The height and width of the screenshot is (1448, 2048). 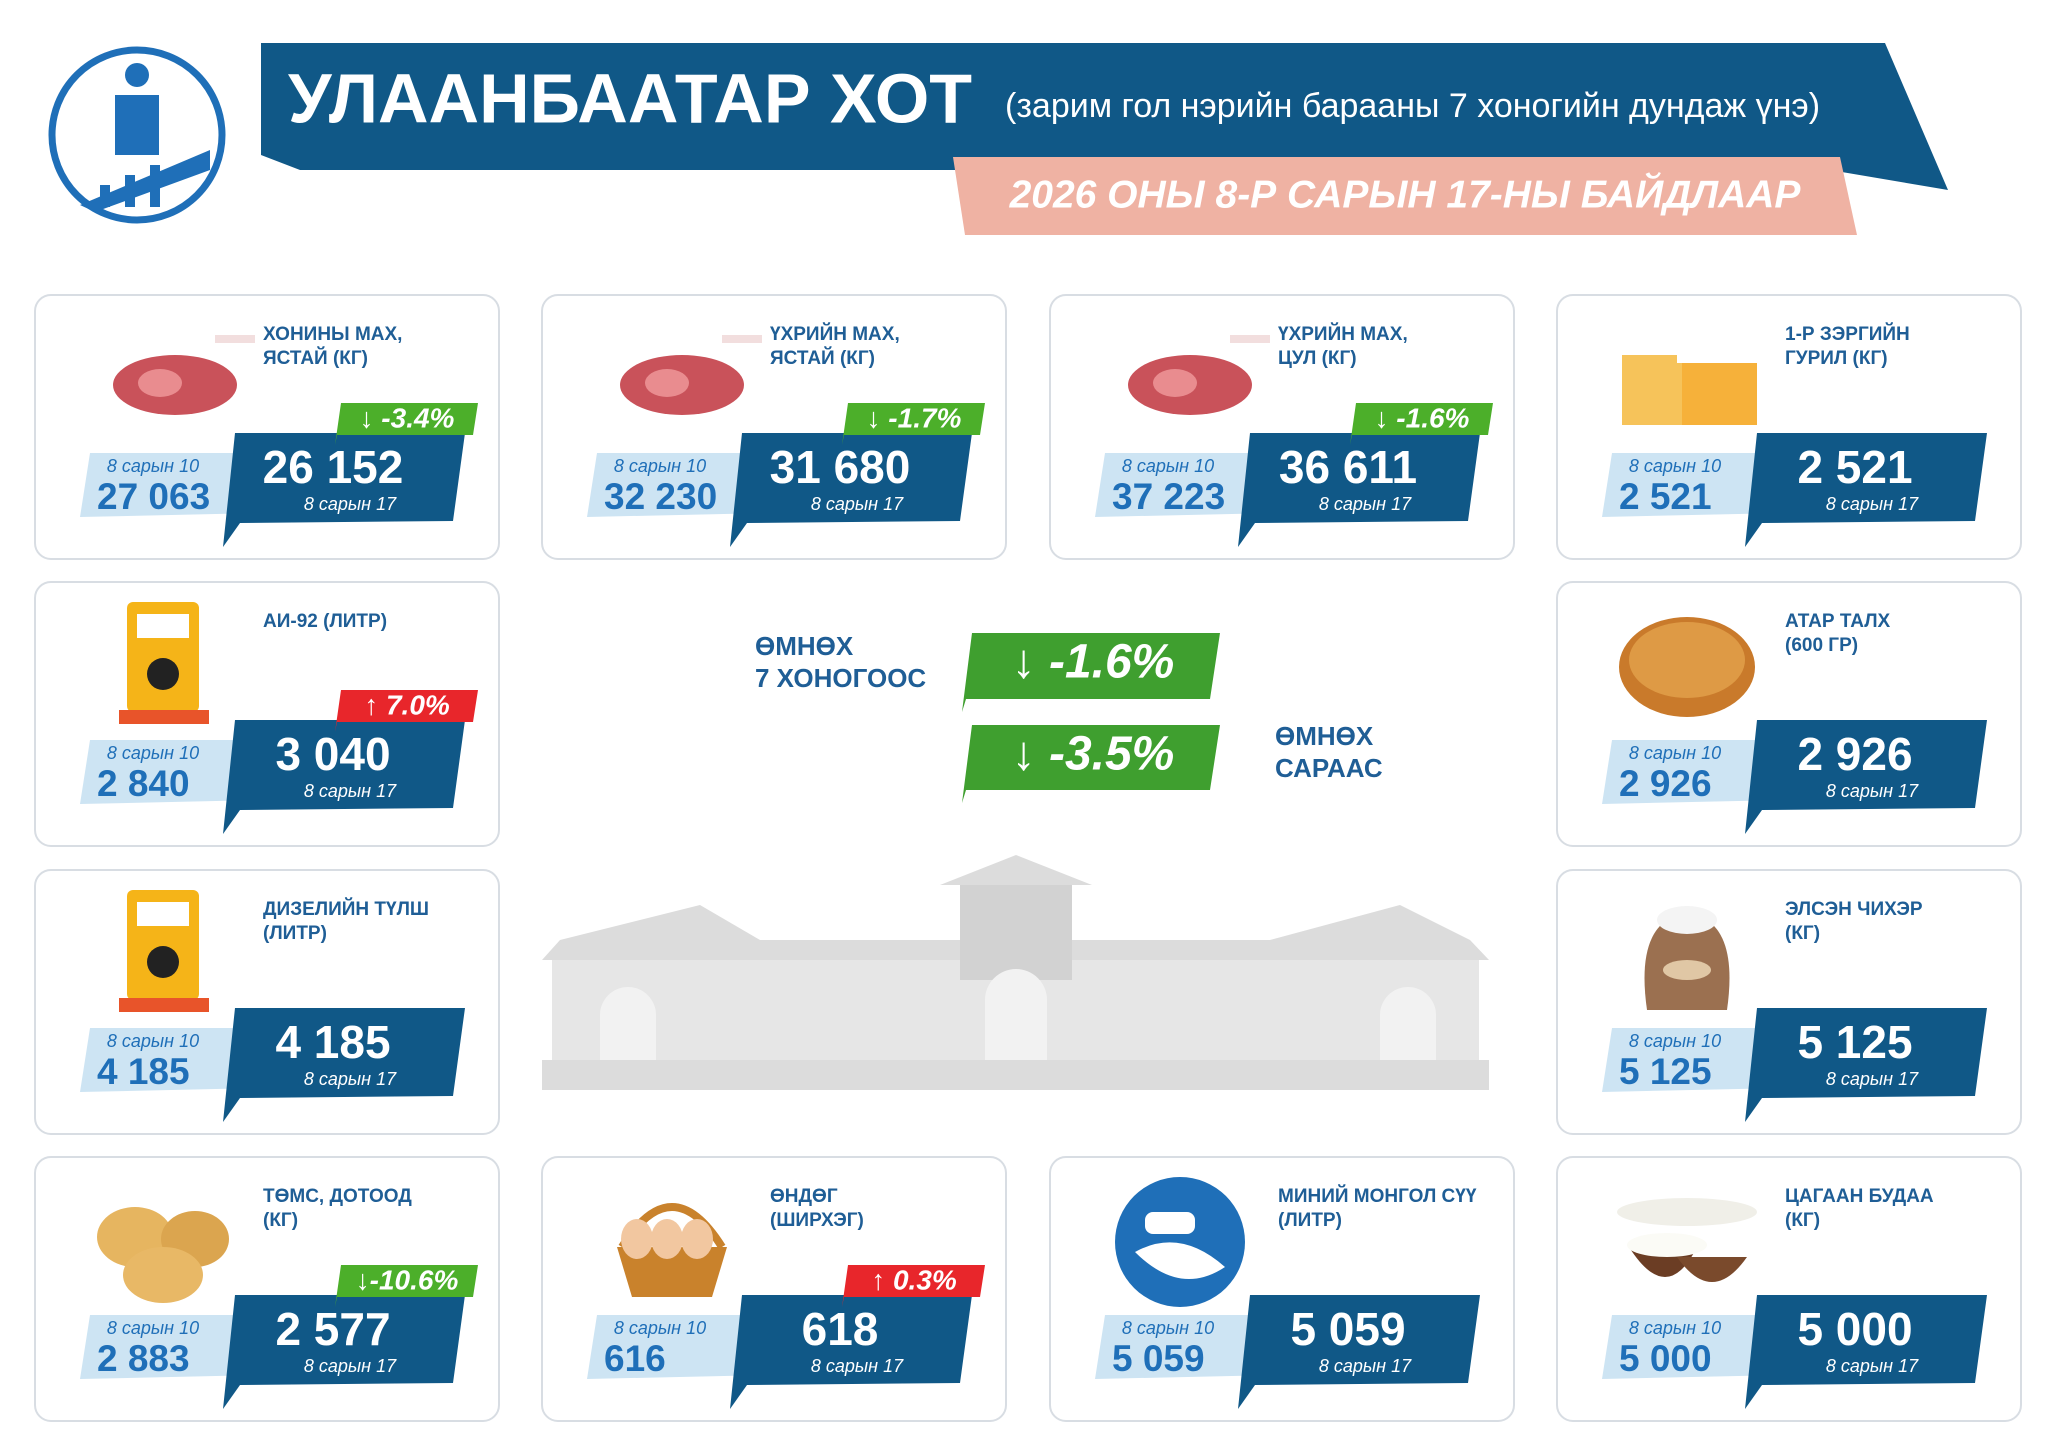 What do you see at coordinates (1343, 334) in the screenshot?
I see `item-name: ҮХРИЙН МАХ,` at bounding box center [1343, 334].